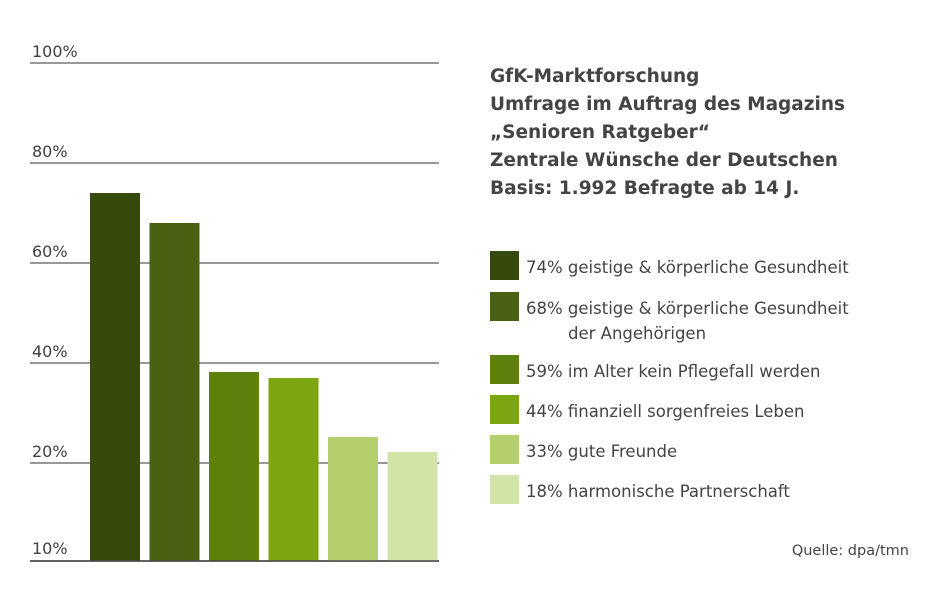  I want to click on legend-label-line1: 68% geistige & körperliche Gesundheit, so click(687, 308).